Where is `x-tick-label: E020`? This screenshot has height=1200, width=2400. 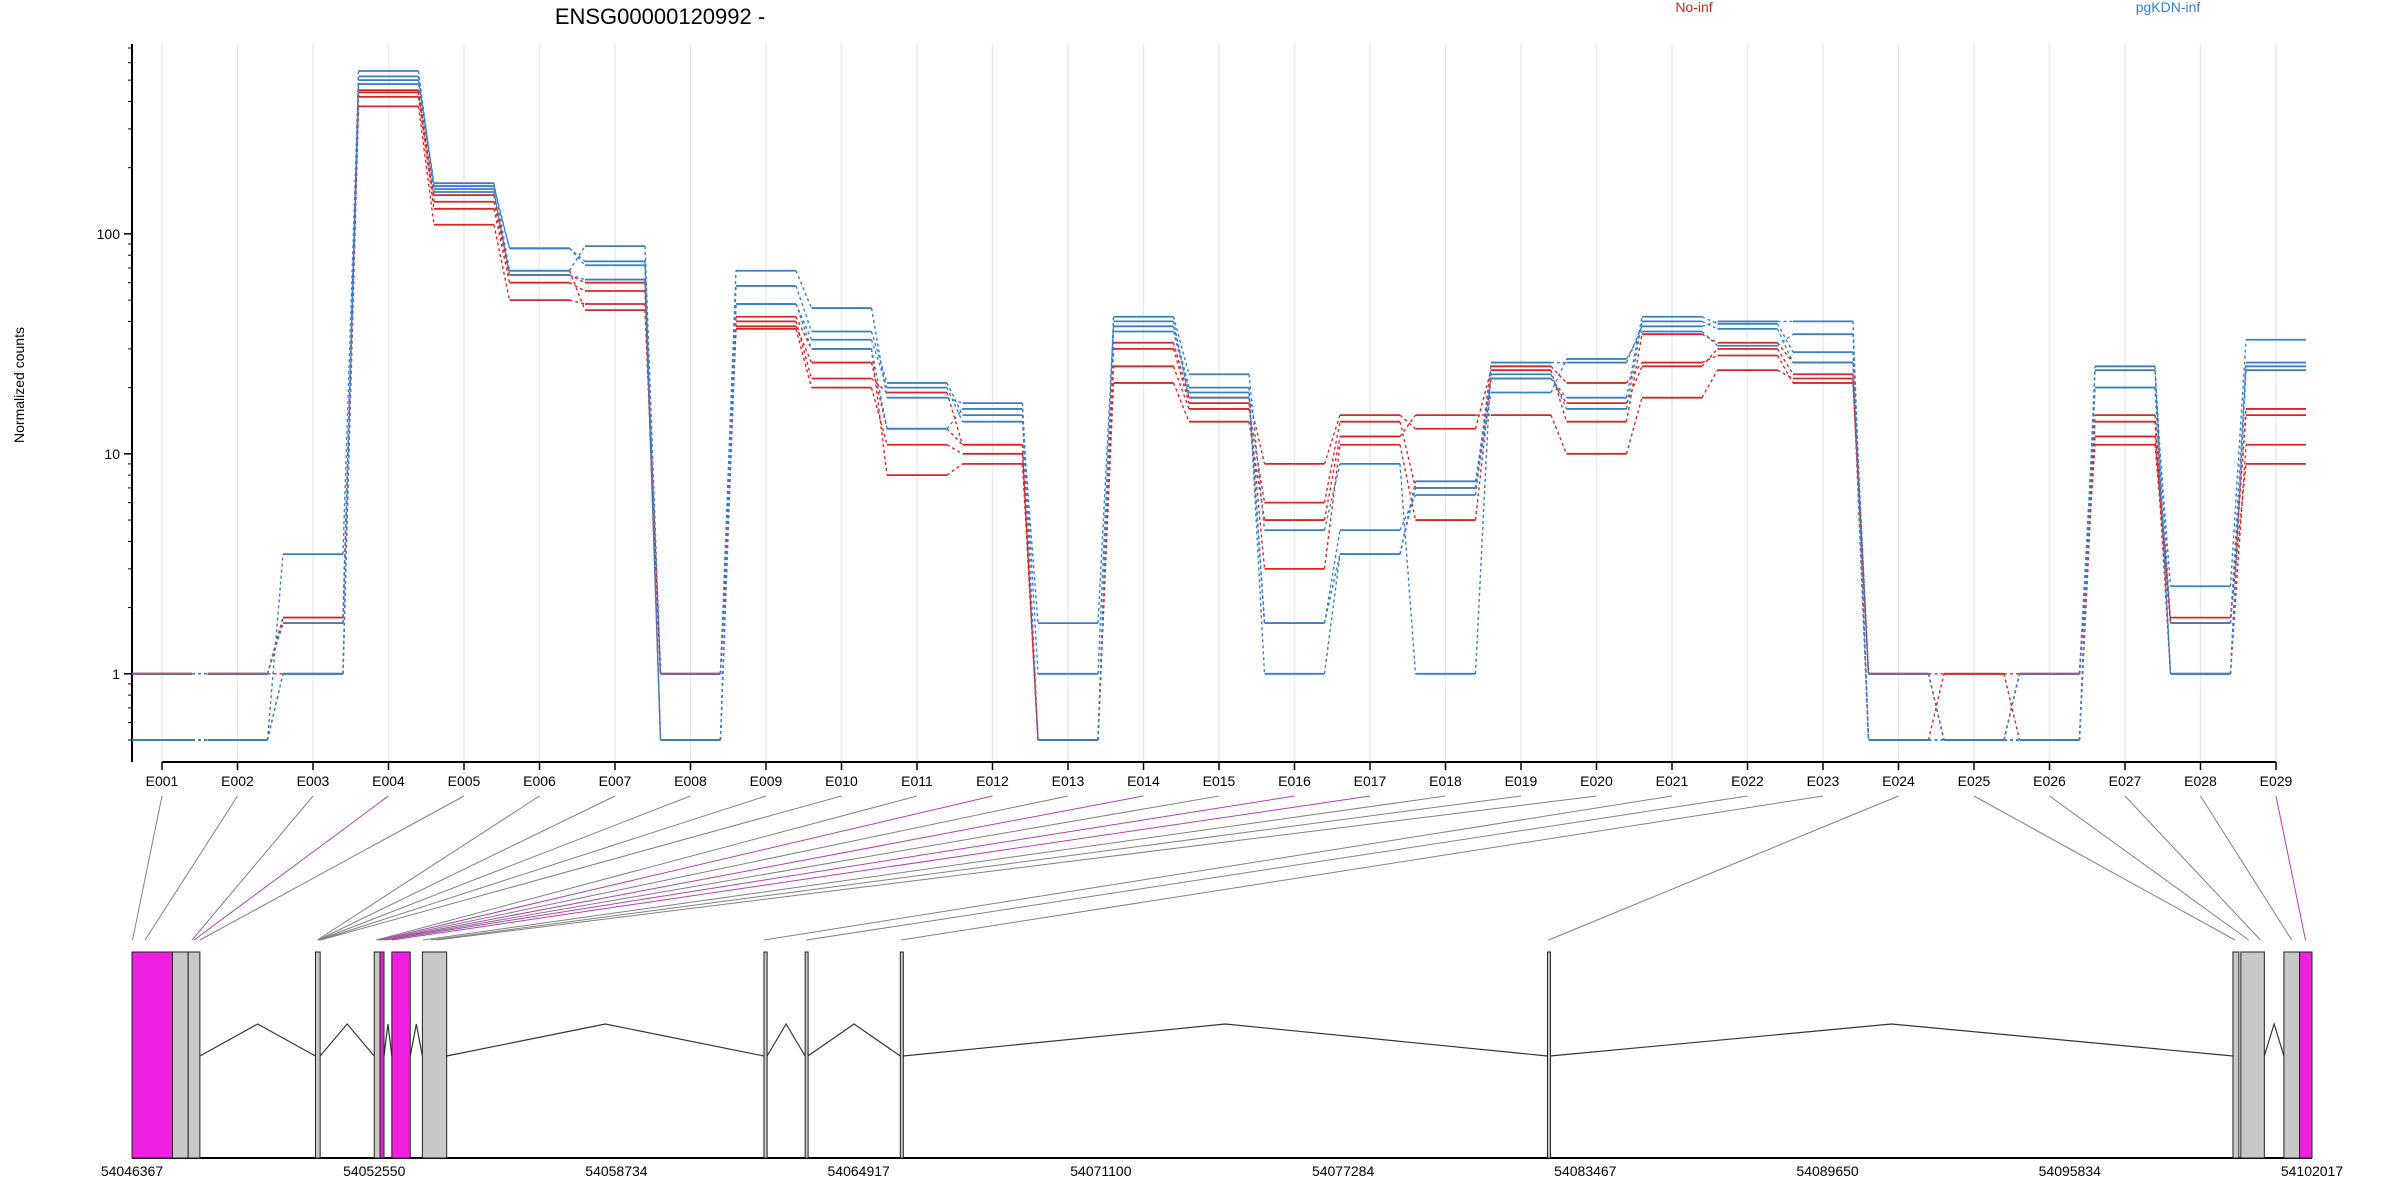 x-tick-label: E020 is located at coordinates (1596, 781).